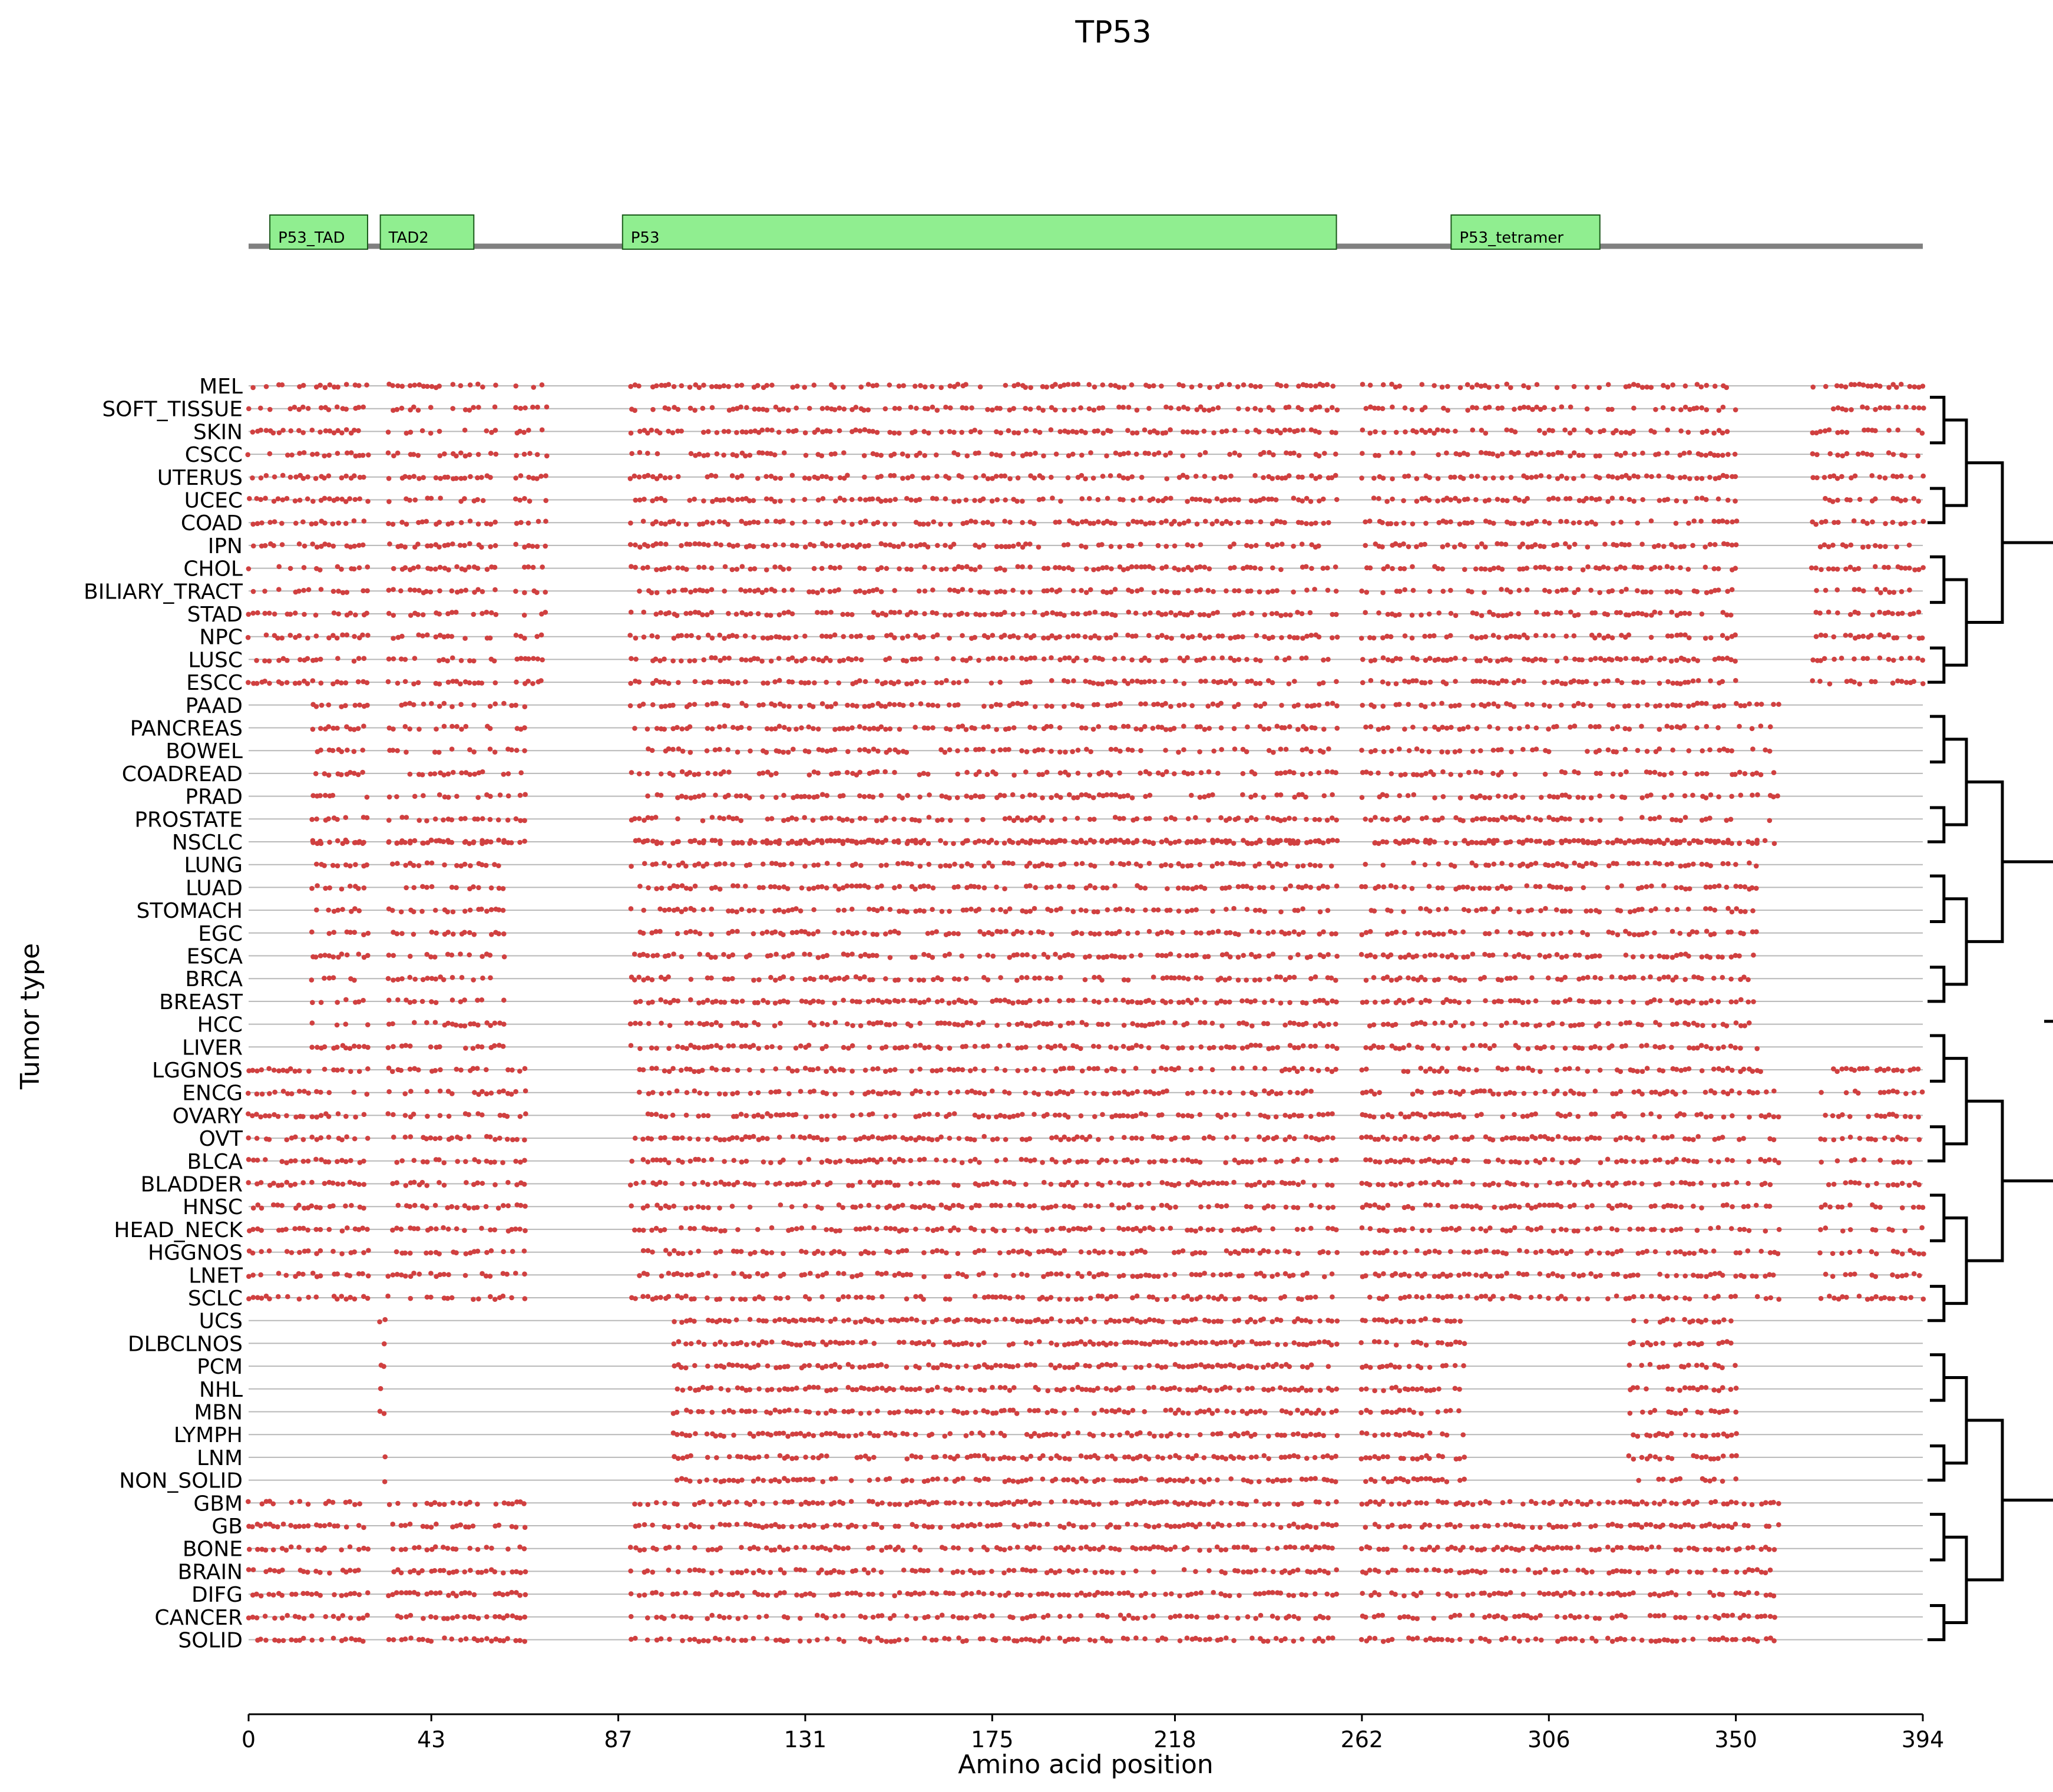 The height and width of the screenshot is (1792, 2053). Describe the element at coordinates (311, 238) in the screenshot. I see `domain-label-p53-tad: P53_TAD` at that location.